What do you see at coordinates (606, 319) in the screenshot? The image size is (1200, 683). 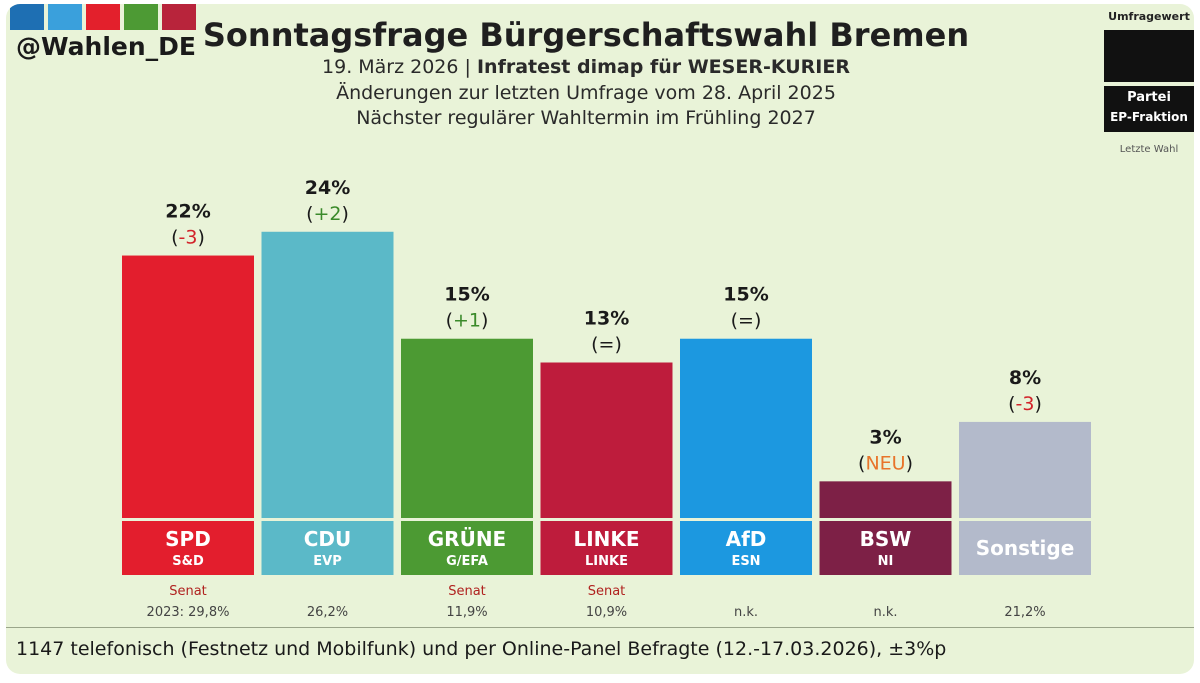 I see `value-label: 13%` at bounding box center [606, 319].